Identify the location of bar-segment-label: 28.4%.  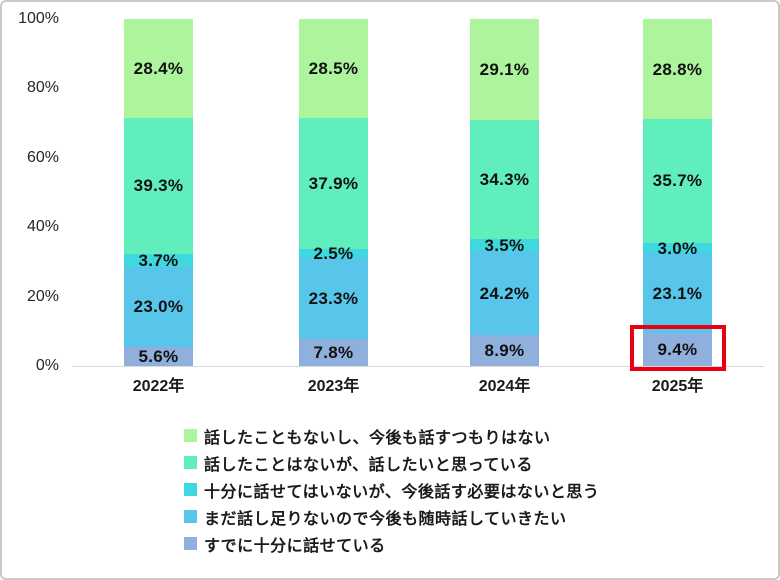
(158, 68).